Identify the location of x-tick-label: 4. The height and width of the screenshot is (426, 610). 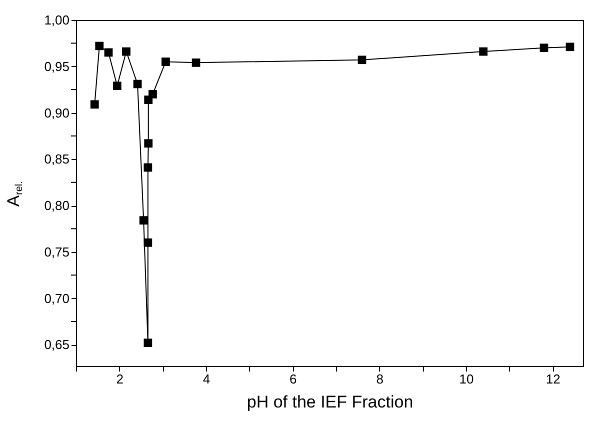
(206, 379).